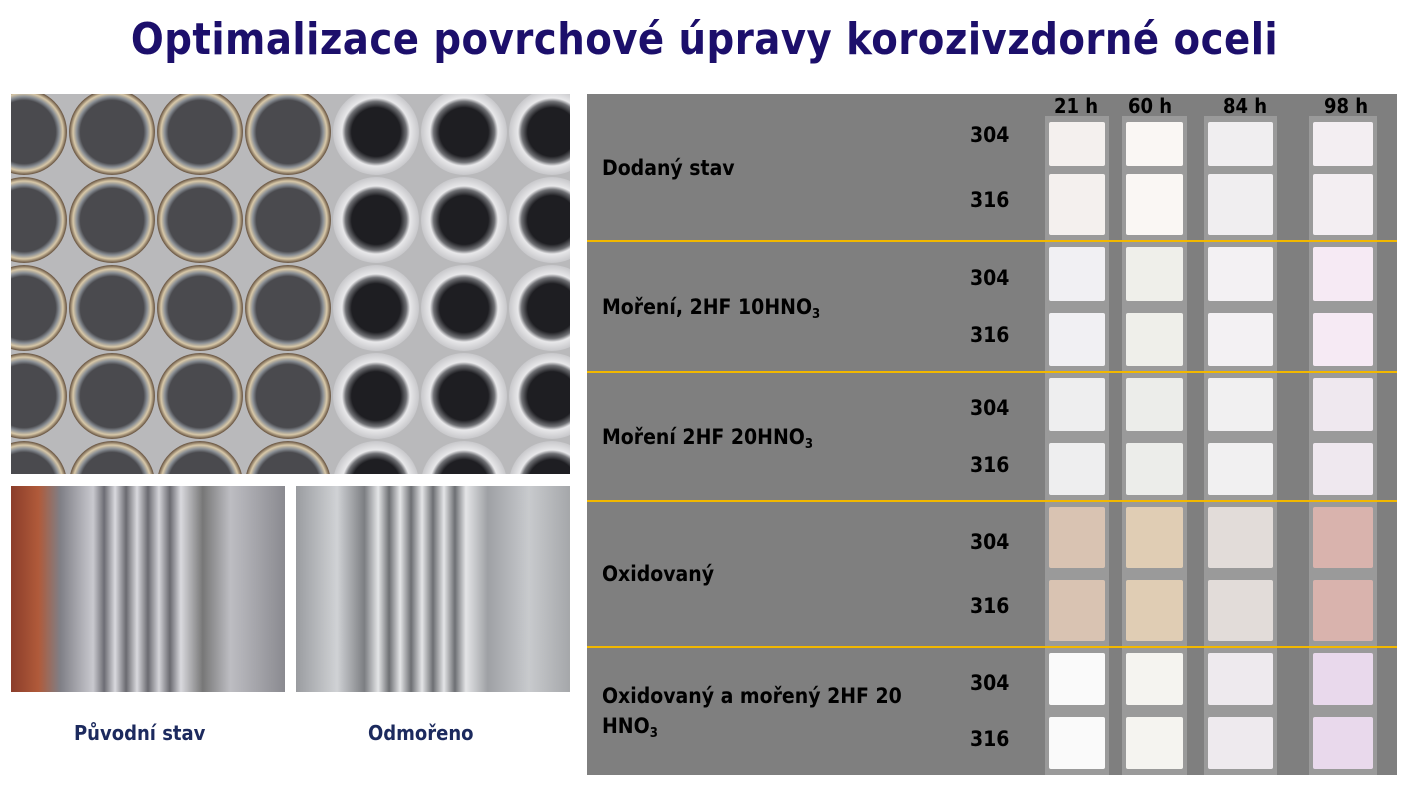 Image resolution: width=1409 pixels, height=787 pixels. I want to click on treatment-label: Moření 2HF 20HNO3, so click(707, 441).